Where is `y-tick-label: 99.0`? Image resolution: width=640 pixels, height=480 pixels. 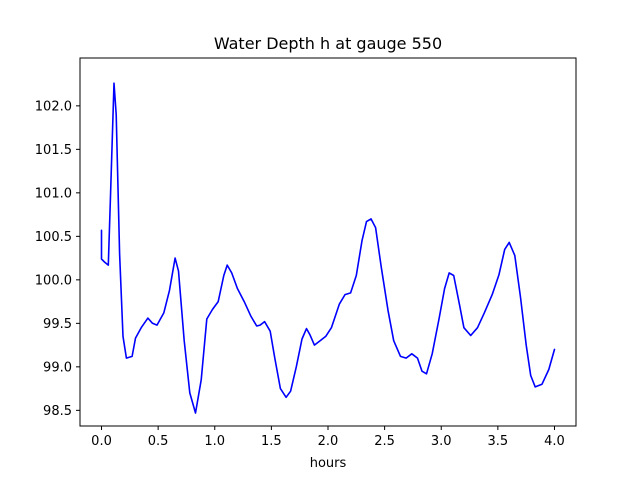 y-tick-label: 99.0 is located at coordinates (57, 367).